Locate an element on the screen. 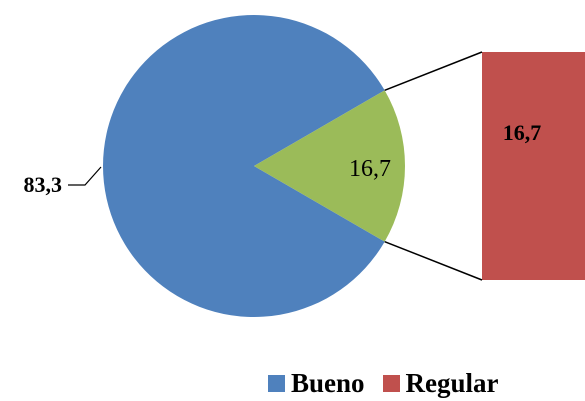 The image size is (585, 401). legend-item-bueno: Bueno is located at coordinates (316, 383).